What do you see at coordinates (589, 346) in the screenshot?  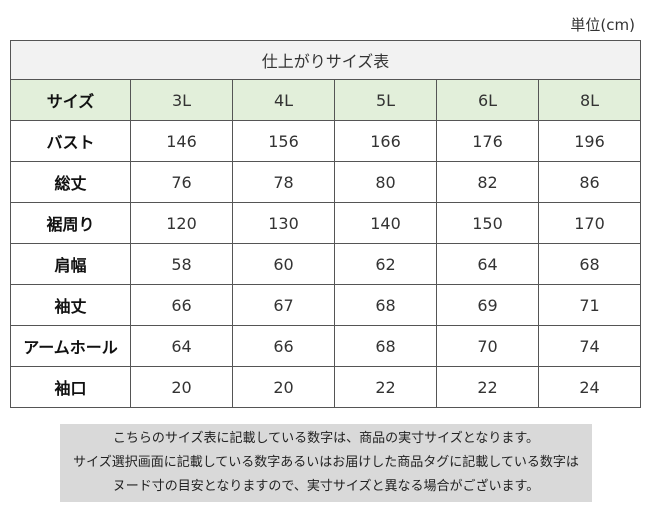 I see `table-cell: 74` at bounding box center [589, 346].